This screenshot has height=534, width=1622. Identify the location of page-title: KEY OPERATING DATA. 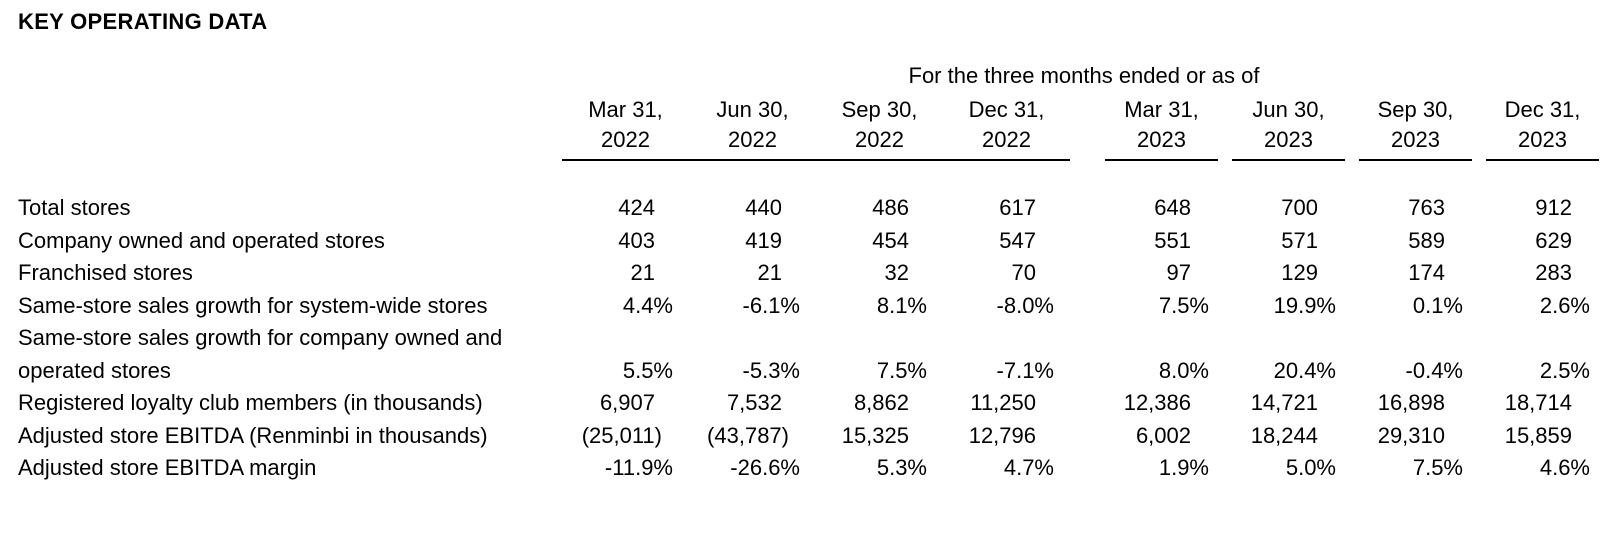
(143, 21).